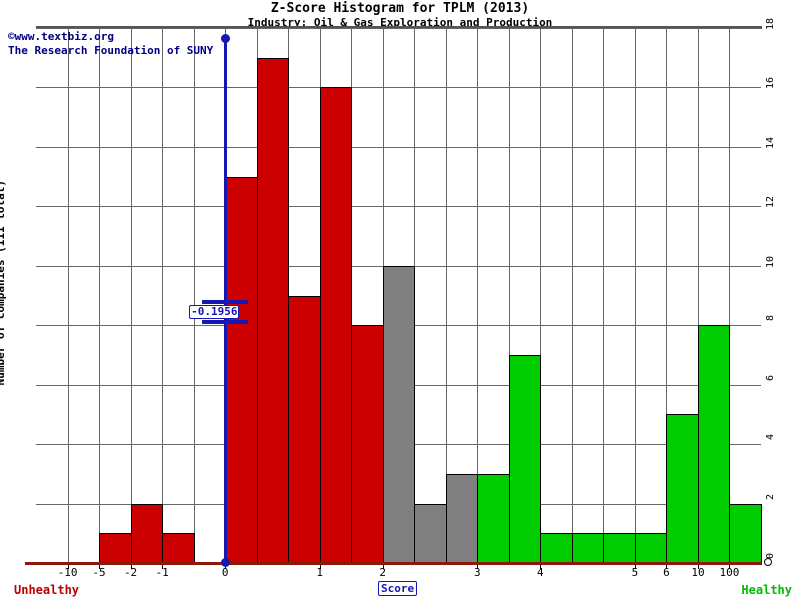 Image resolution: width=800 pixels, height=600 pixels. What do you see at coordinates (770, 318) in the screenshot?
I see `y-tick-label: 8` at bounding box center [770, 318].